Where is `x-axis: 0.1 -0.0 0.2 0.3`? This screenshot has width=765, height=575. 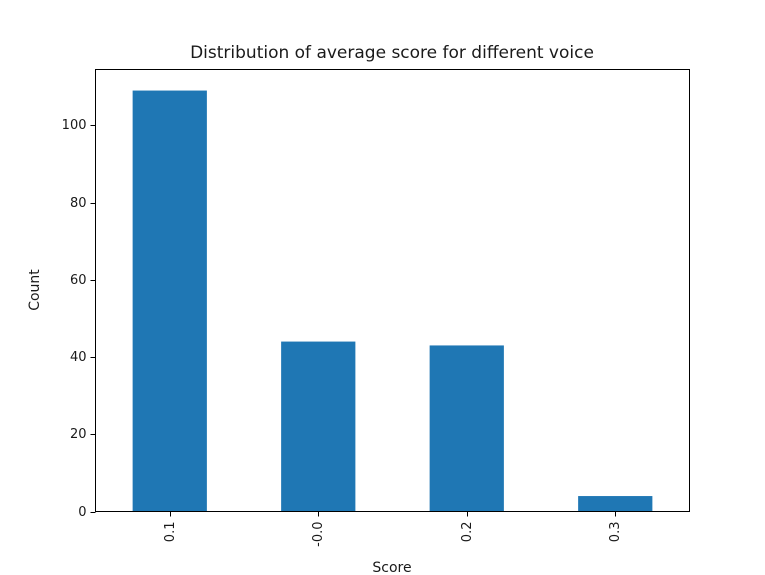
x-axis: 0.1 -0.0 0.2 0.3 is located at coordinates (393, 529).